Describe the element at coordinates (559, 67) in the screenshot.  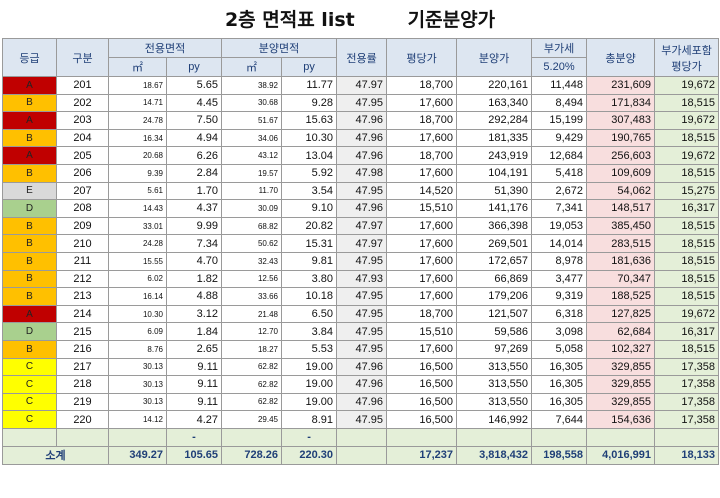
I see `header-vat-rate: 5.20%` at that location.